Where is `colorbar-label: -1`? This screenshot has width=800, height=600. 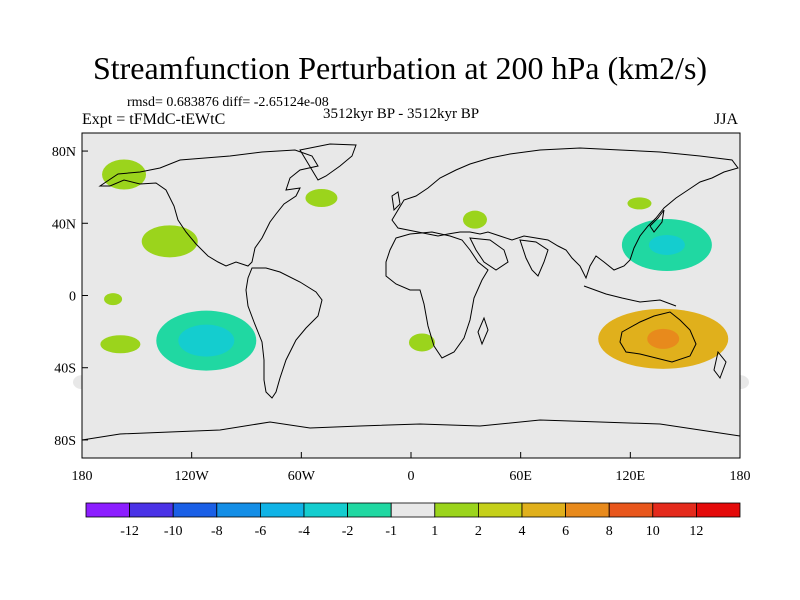 colorbar-label: -1 is located at coordinates (391, 531).